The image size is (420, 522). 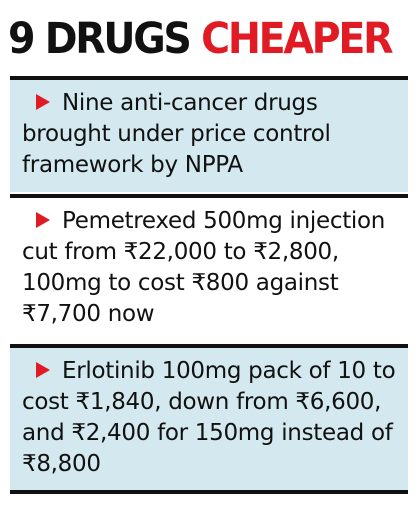 What do you see at coordinates (297, 39) in the screenshot?
I see `headline-accent-word: CHEAPER` at bounding box center [297, 39].